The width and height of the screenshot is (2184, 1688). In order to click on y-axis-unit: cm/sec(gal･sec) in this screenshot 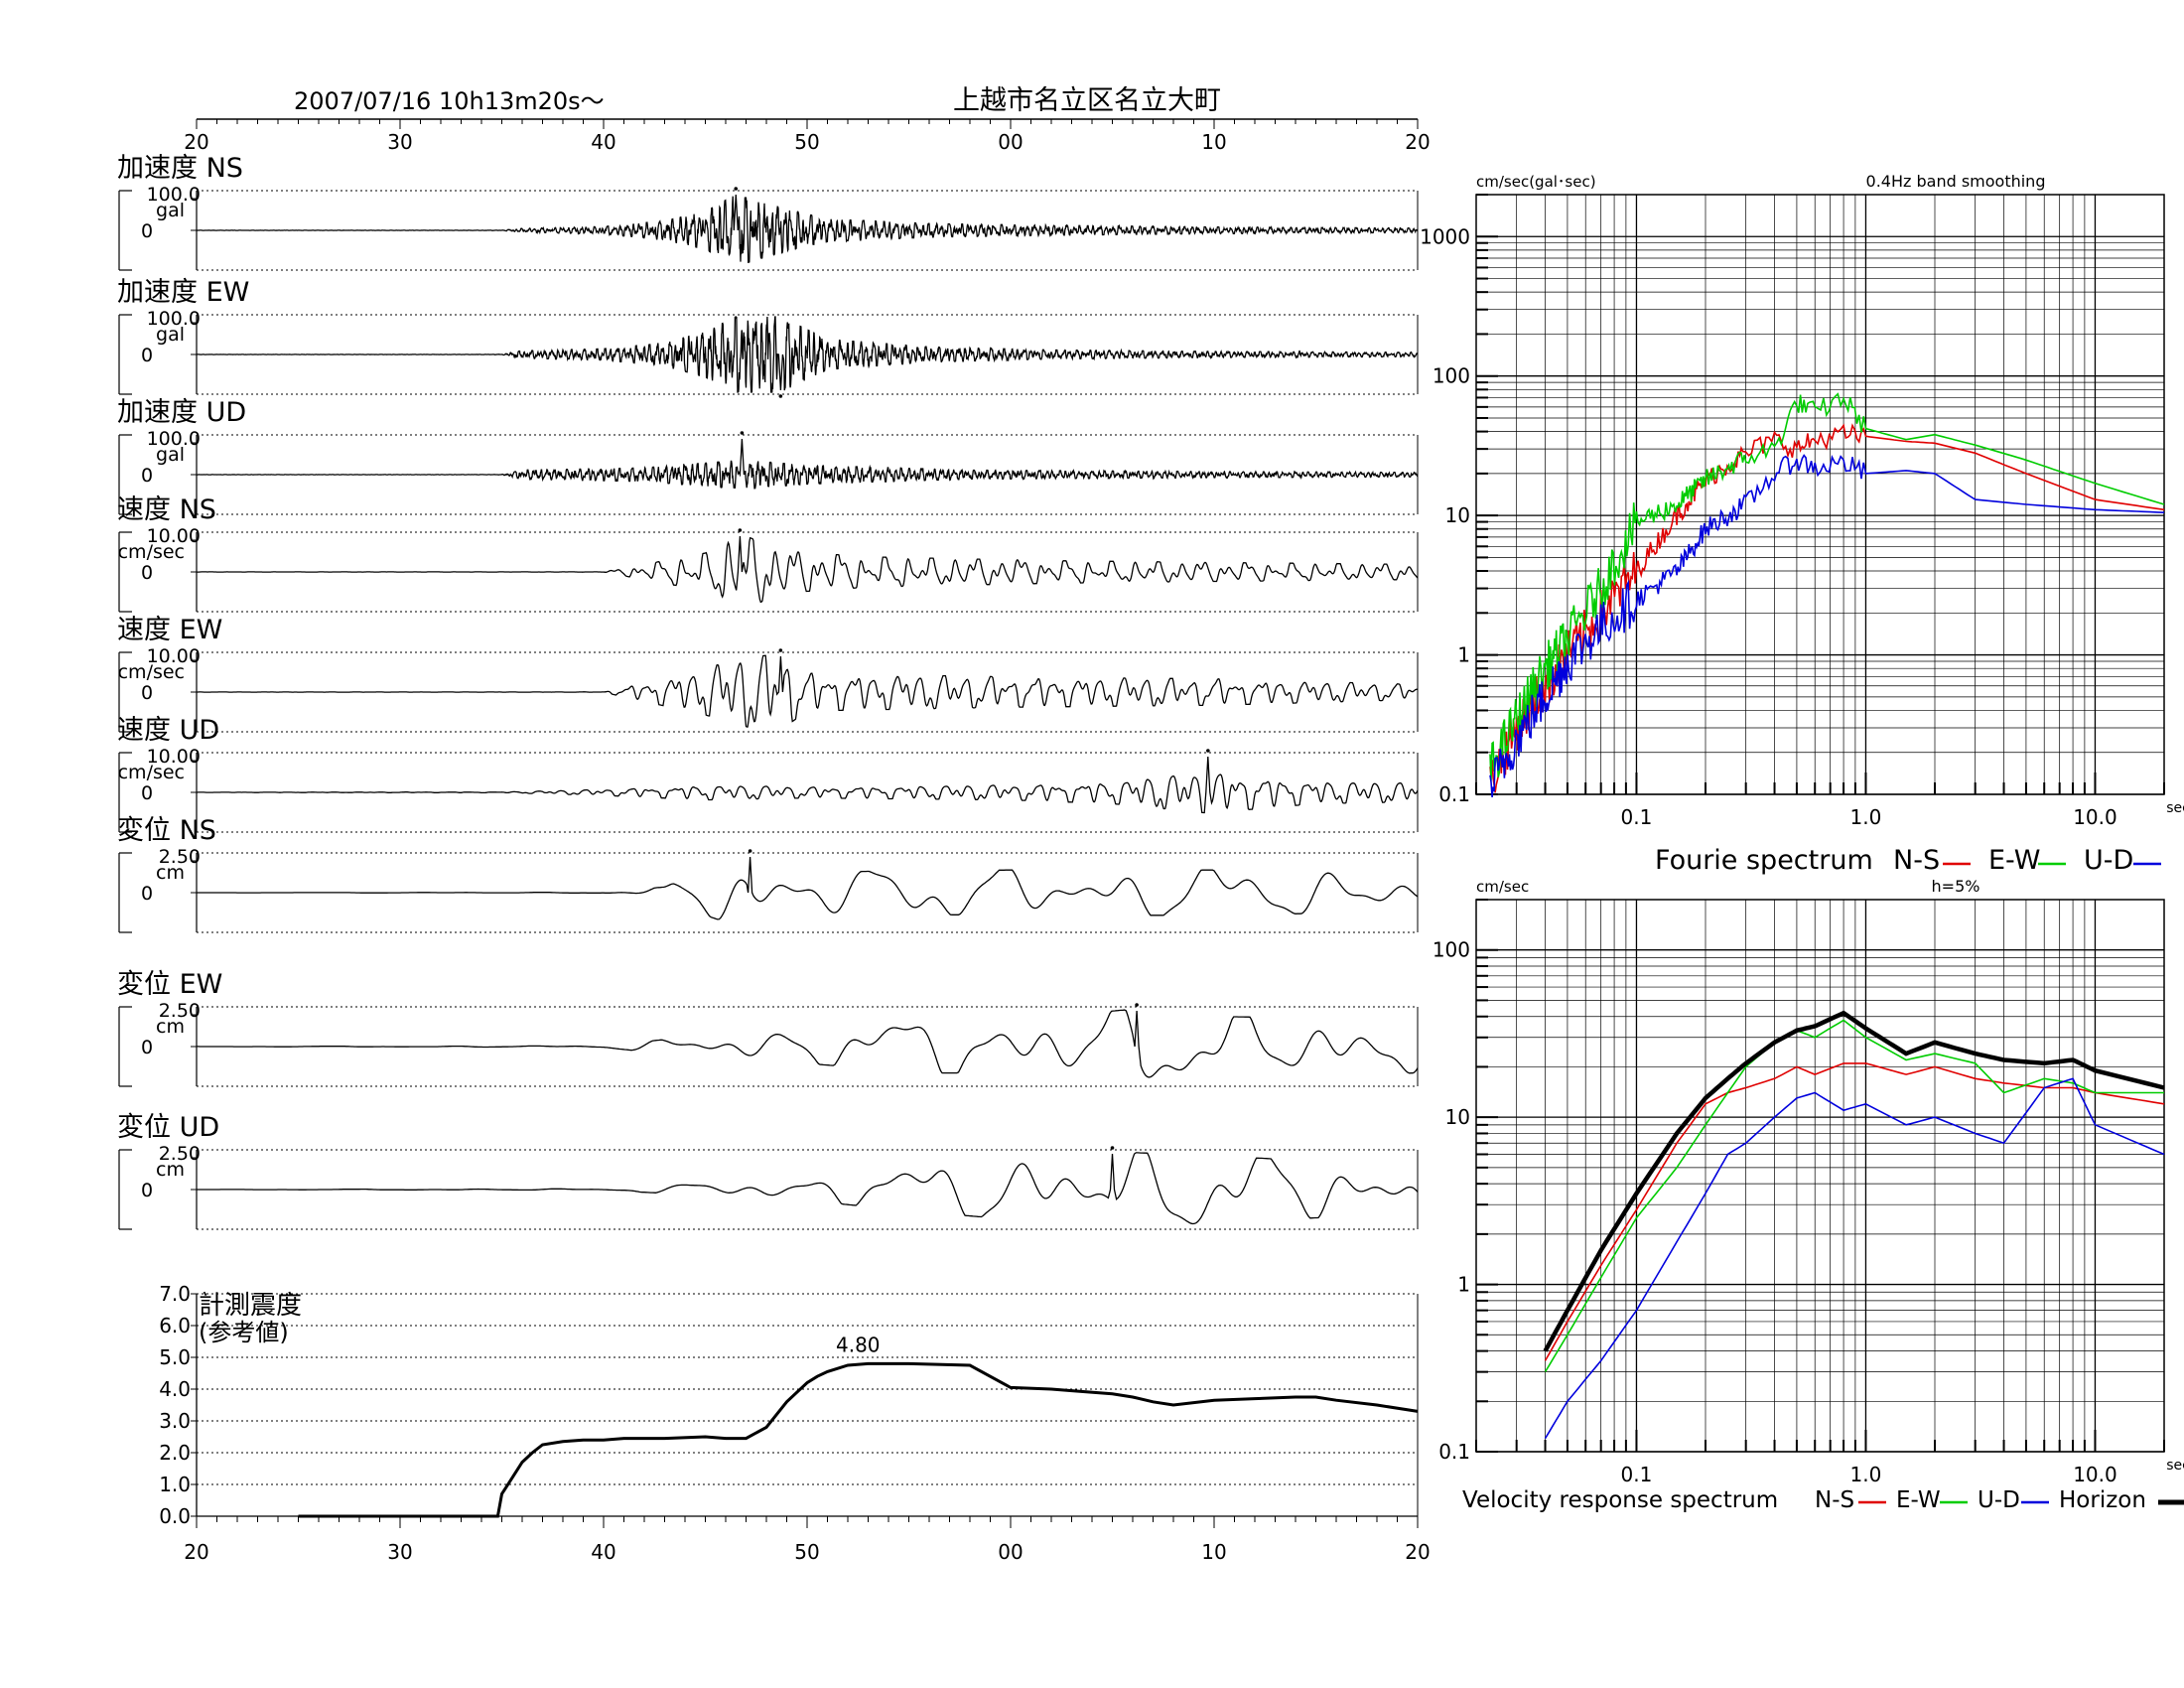, I will do `click(1536, 182)`.